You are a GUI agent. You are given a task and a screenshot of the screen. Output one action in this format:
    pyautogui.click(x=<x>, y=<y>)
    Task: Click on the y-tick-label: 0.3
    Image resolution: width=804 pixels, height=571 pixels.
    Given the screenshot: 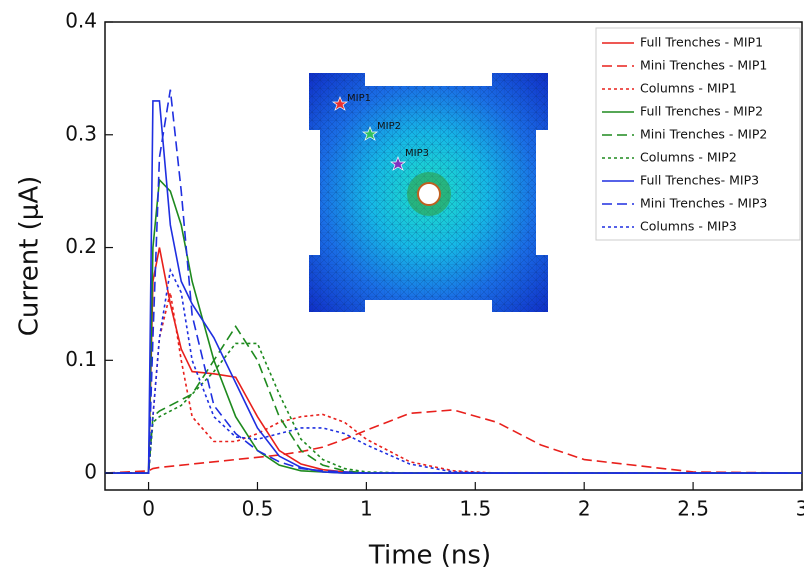 What is the action you would take?
    pyautogui.click(x=81, y=133)
    